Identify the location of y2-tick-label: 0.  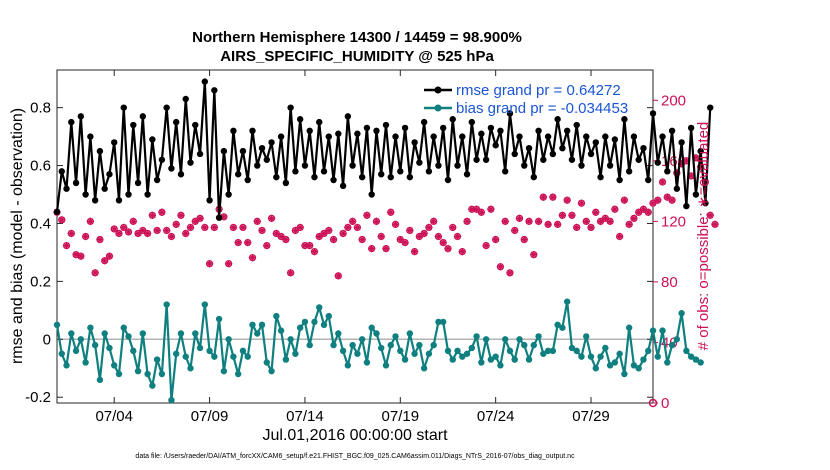
(665, 403).